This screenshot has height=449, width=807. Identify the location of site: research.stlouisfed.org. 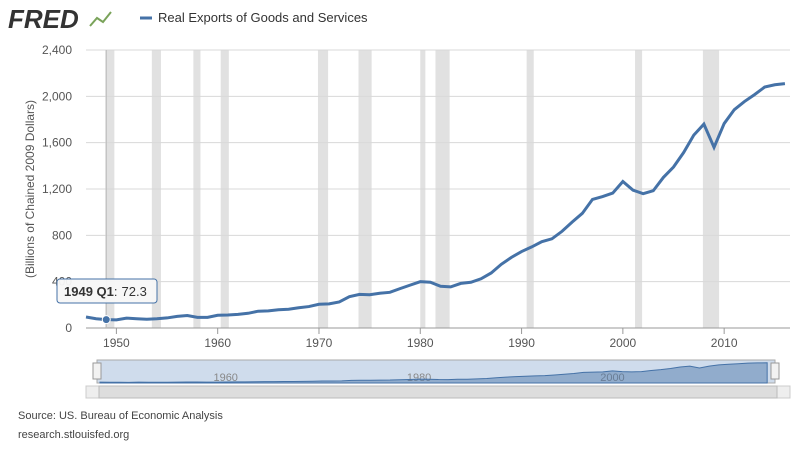
(73, 435).